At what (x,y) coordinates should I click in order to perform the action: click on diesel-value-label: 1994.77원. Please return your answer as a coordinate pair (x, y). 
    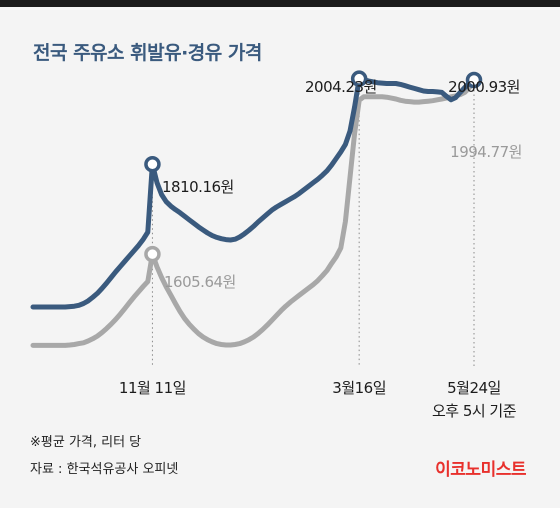
    Looking at the image, I should click on (486, 152).